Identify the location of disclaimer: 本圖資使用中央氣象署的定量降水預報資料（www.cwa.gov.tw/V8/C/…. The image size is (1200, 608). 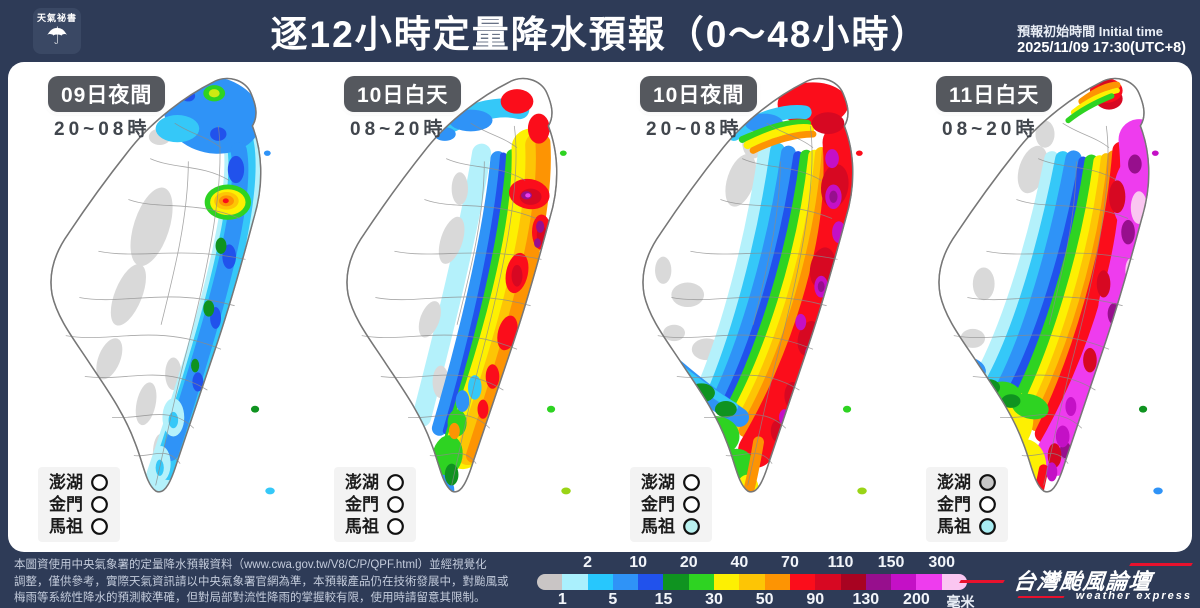
(274, 582).